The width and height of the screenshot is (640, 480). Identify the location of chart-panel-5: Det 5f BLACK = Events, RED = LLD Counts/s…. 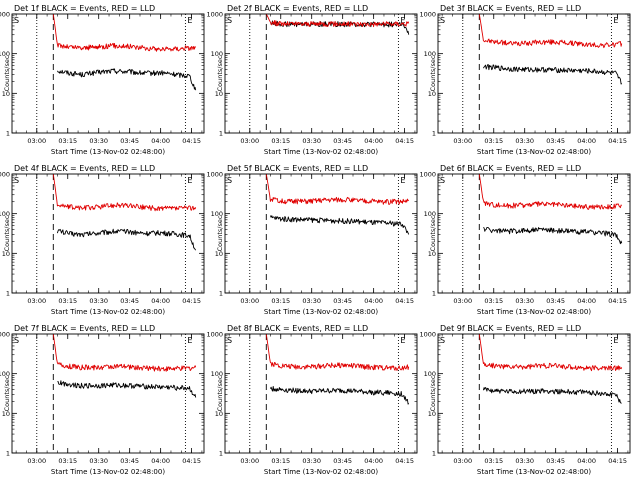
(312, 240).